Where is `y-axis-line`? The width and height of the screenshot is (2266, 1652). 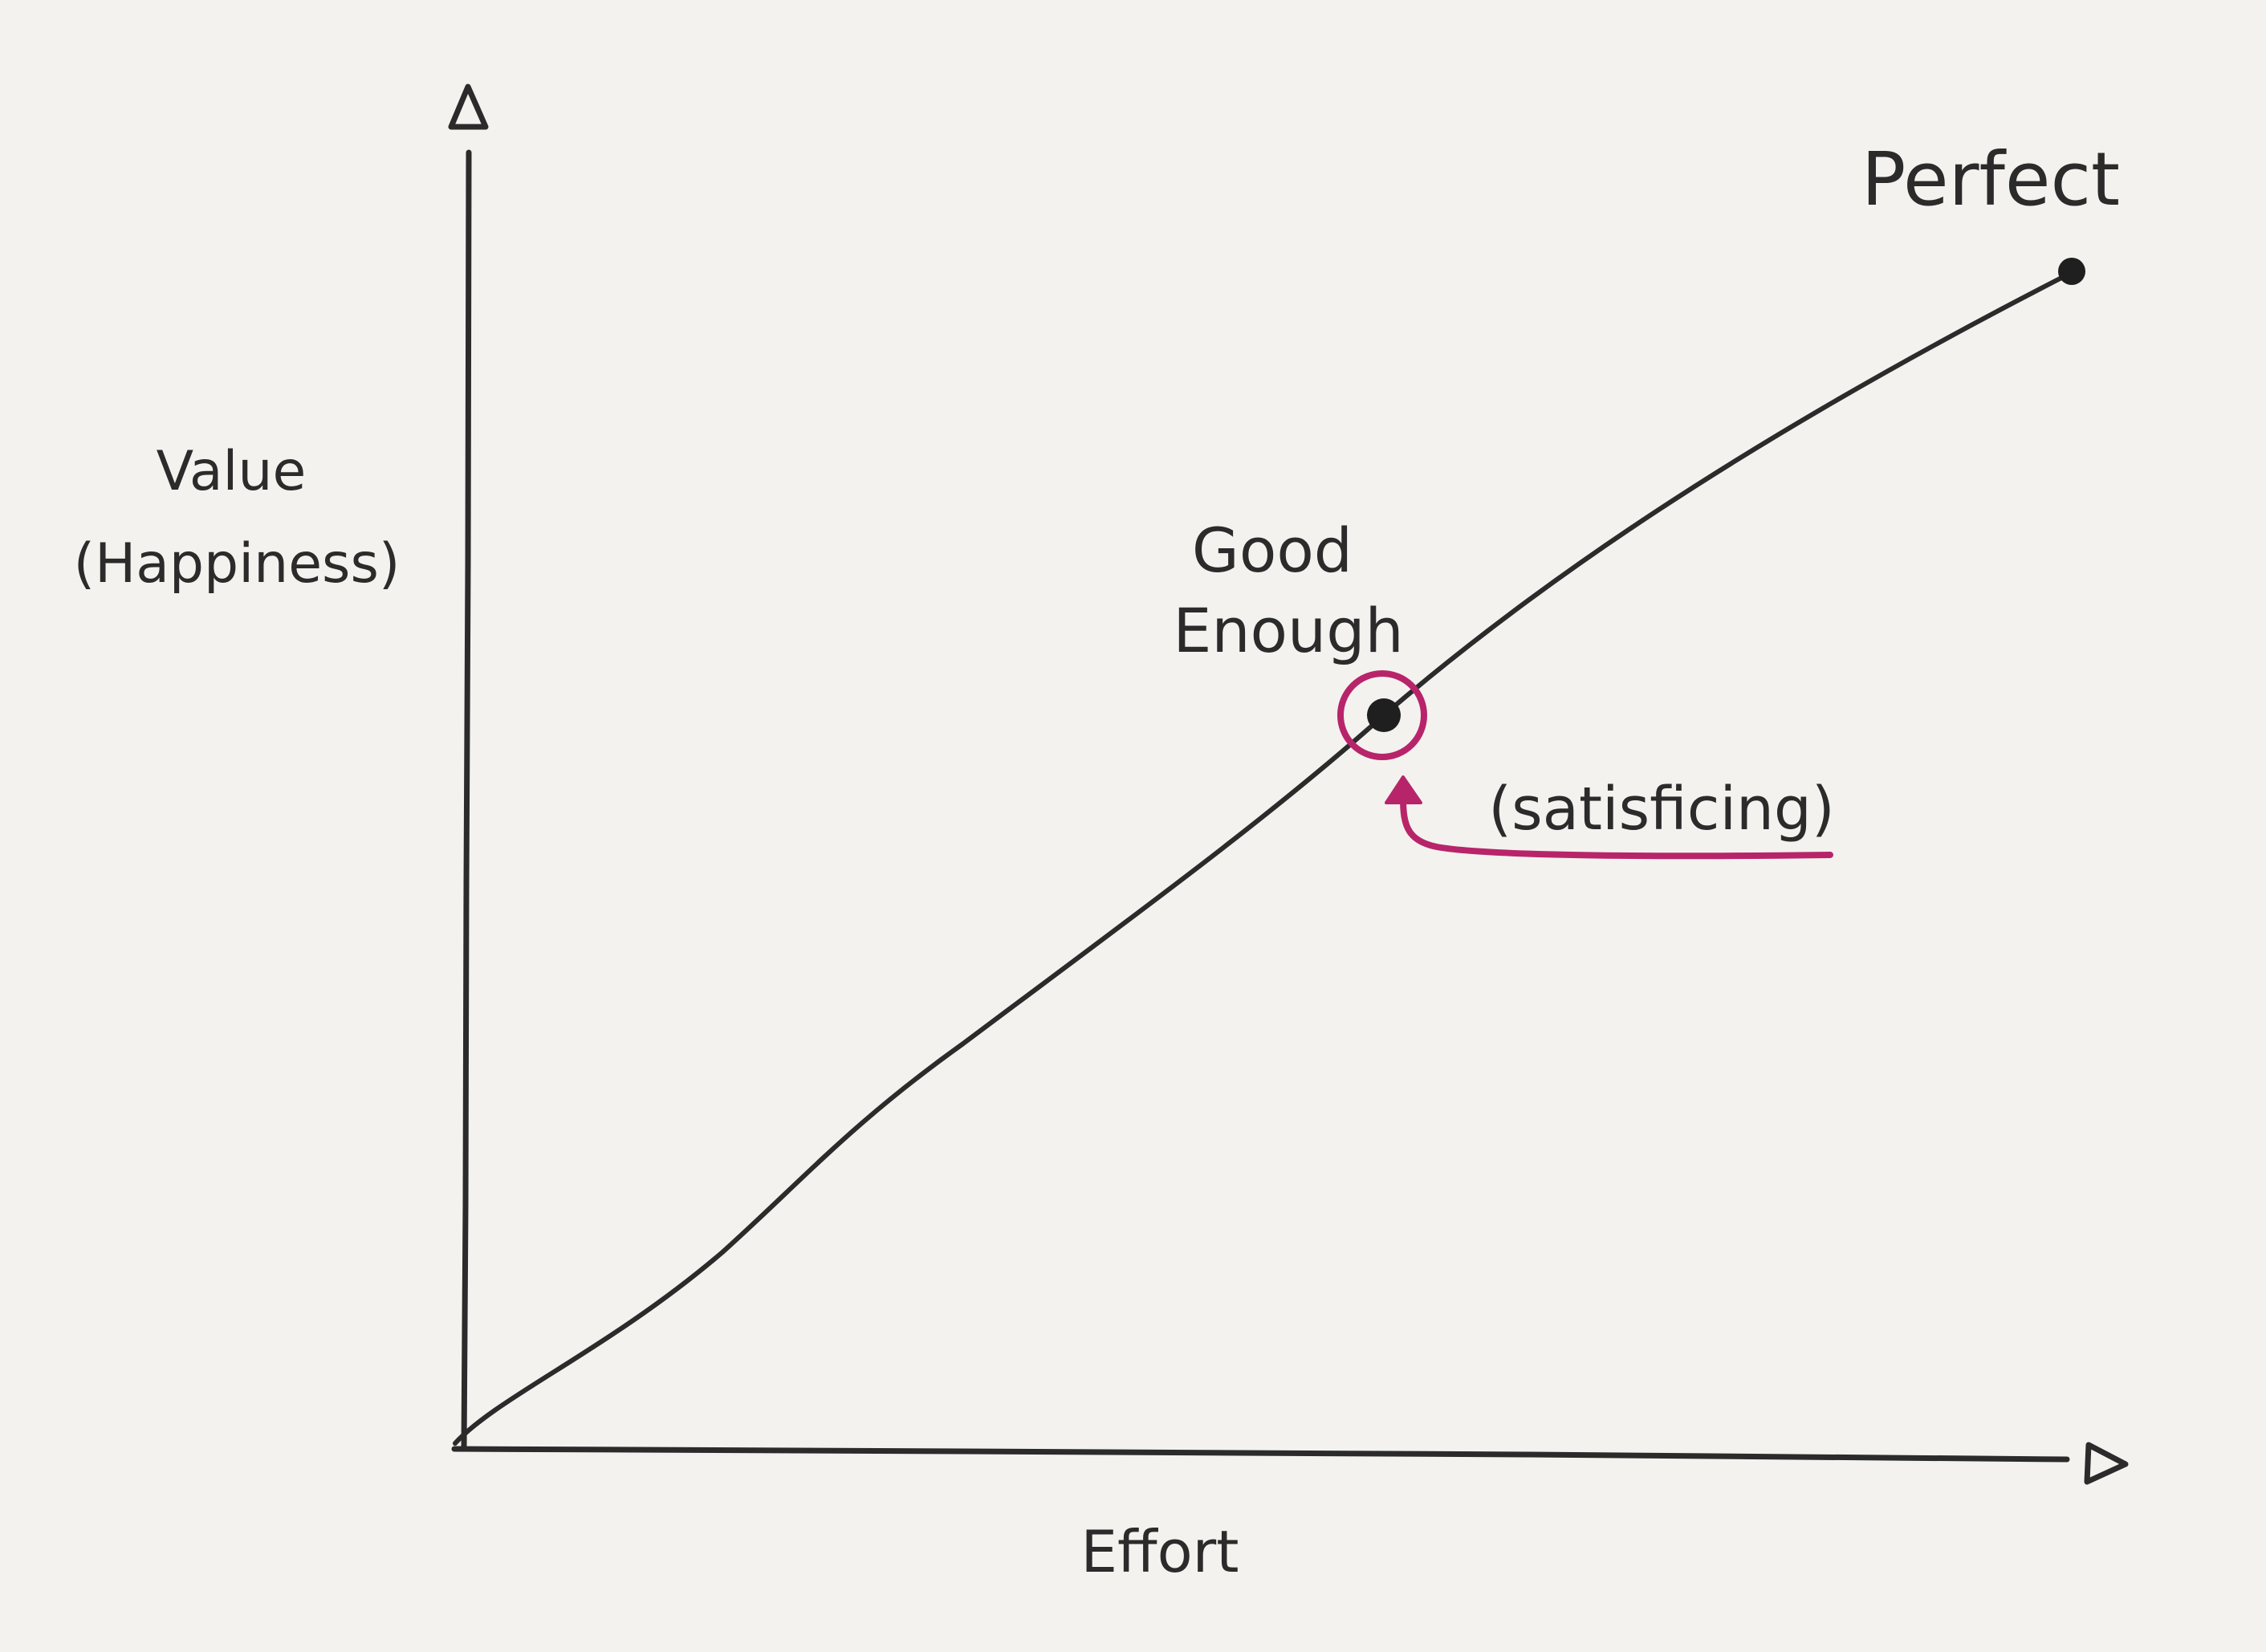
y-axis-line is located at coordinates (466, 800).